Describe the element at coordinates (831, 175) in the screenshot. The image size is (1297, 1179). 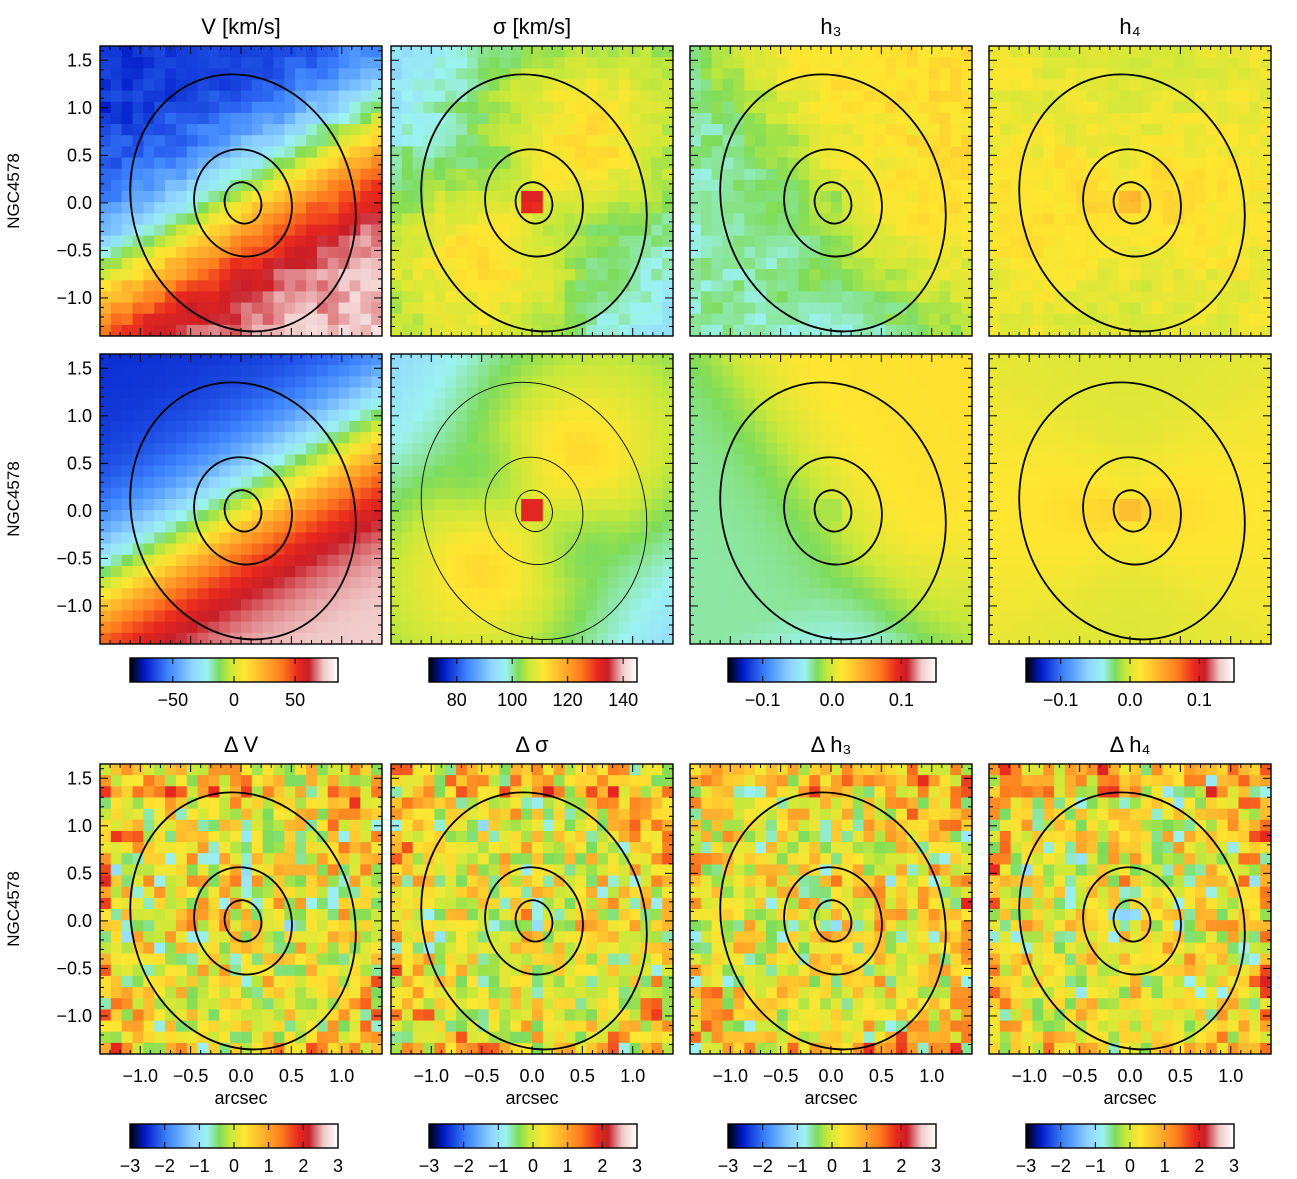
I see `map-panel-h3-data: h₃` at that location.